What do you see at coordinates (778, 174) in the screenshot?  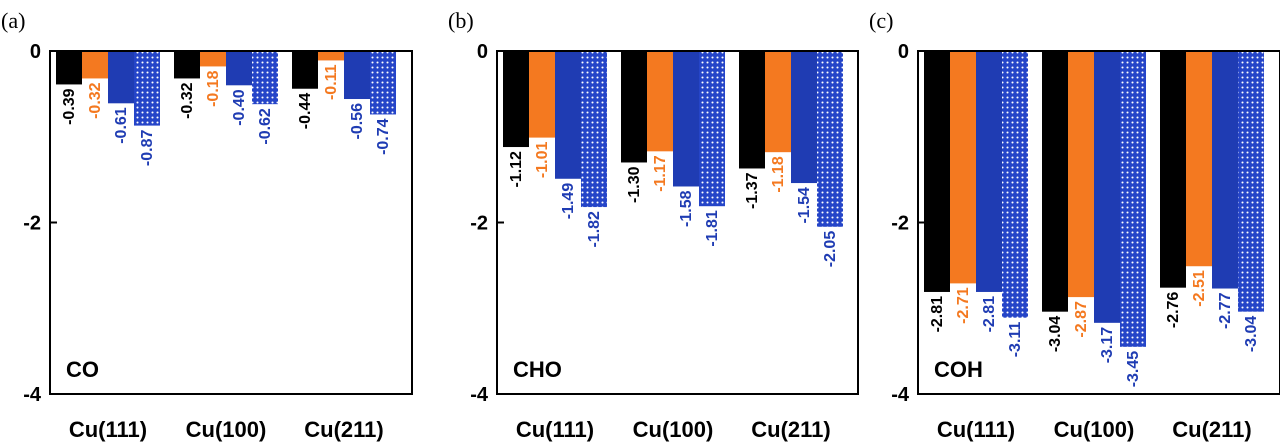 I see `bar-value-label: -1.18` at bounding box center [778, 174].